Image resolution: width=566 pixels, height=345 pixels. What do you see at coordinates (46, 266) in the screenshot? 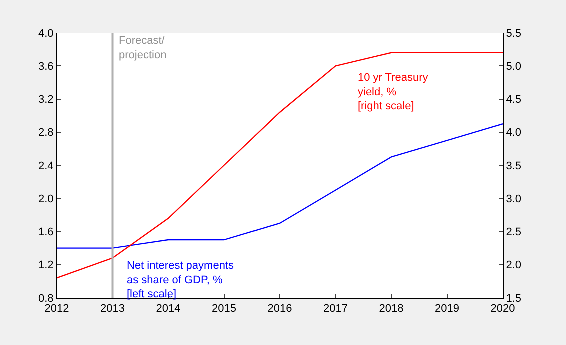
I see `y-tick-label: 1.2` at bounding box center [46, 266].